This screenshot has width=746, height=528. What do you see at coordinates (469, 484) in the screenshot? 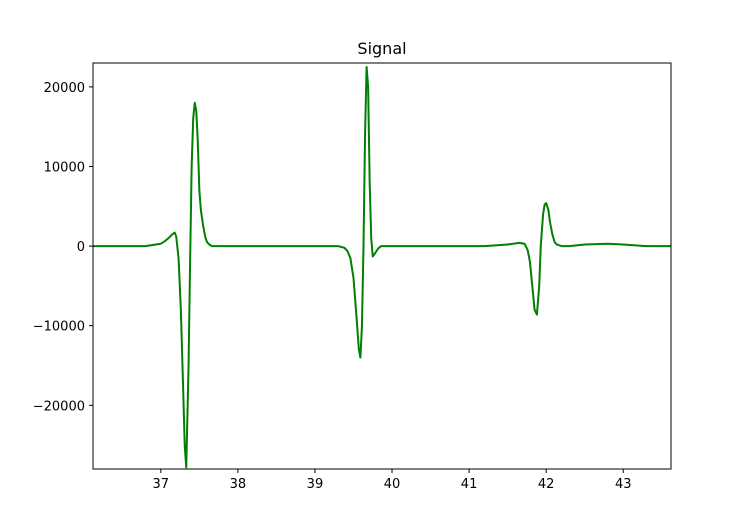
I see `x-tick-label: 41` at bounding box center [469, 484].